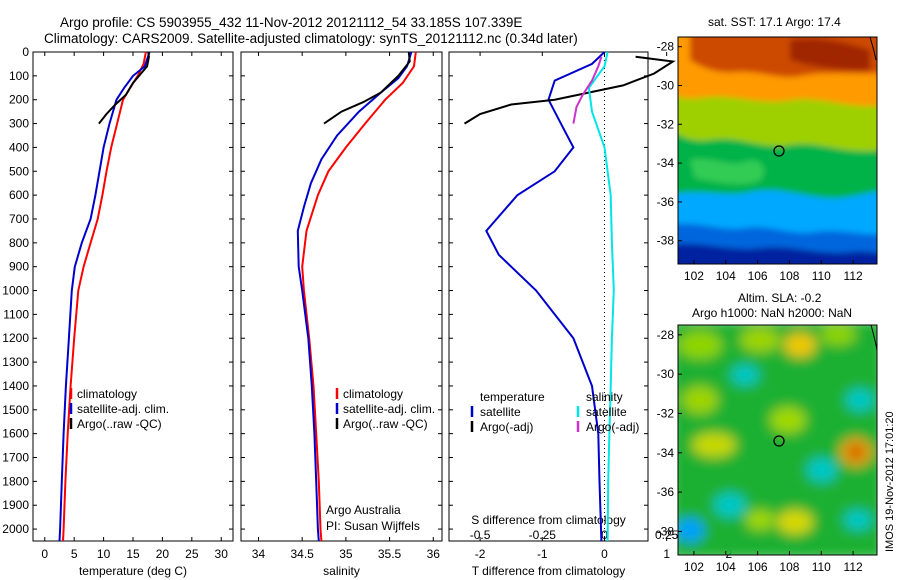 Image resolution: width=900 pixels, height=580 pixels. What do you see at coordinates (780, 298) in the screenshot?
I see `sla-map-title-line1: Altim. SLA: -0.2` at bounding box center [780, 298].